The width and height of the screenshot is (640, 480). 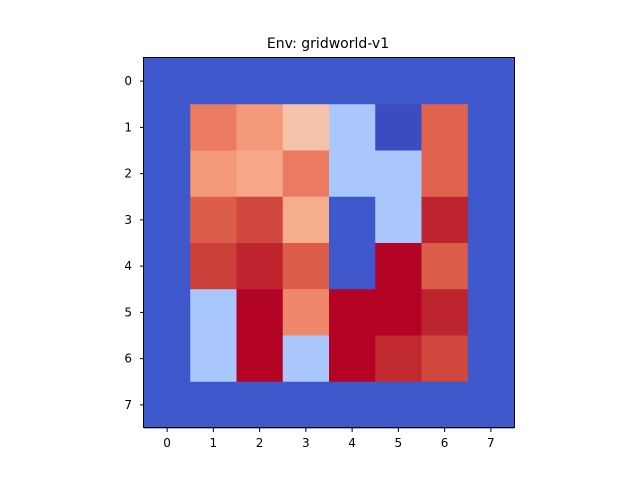 I want to click on grid-cell-r6-c4, so click(x=352, y=359).